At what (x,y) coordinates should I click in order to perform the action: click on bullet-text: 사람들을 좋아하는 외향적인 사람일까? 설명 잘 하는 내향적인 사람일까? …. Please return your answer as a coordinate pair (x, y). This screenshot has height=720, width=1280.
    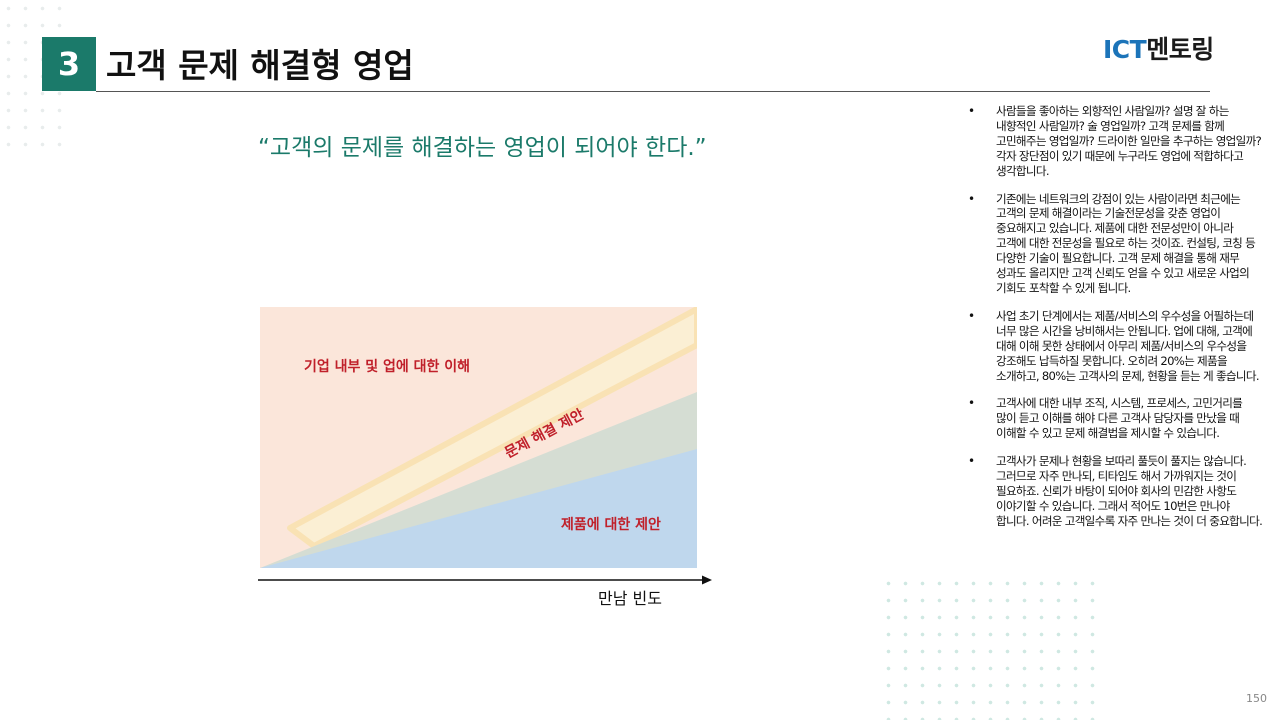
    Looking at the image, I should click on (1129, 141).